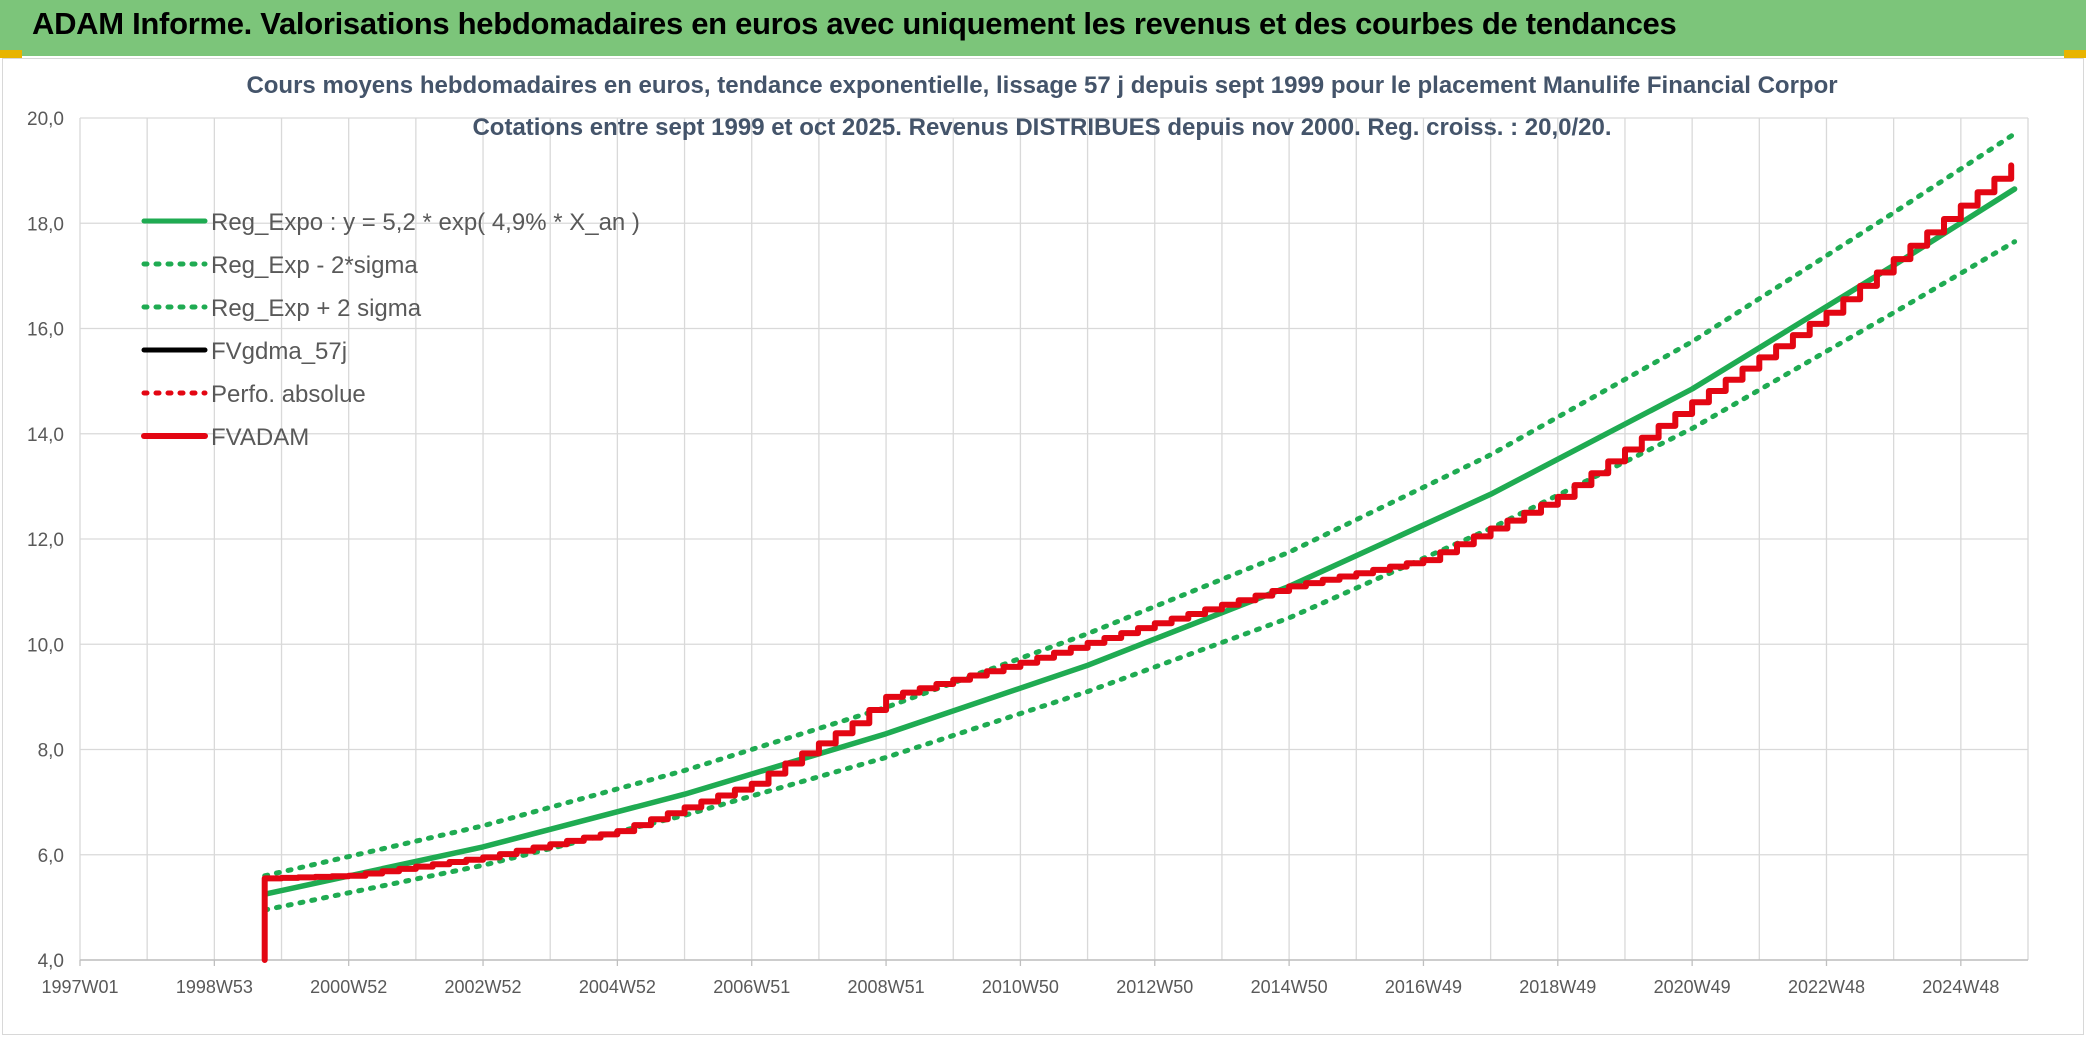 The image size is (2086, 1037). Describe the element at coordinates (617, 987) in the screenshot. I see `x-tick-label: 2004W52` at that location.